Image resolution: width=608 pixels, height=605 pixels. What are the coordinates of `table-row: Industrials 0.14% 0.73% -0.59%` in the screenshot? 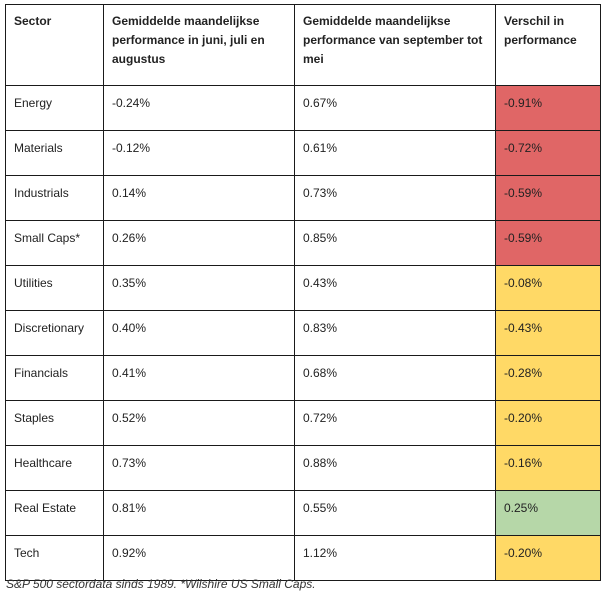 It's located at (303, 198).